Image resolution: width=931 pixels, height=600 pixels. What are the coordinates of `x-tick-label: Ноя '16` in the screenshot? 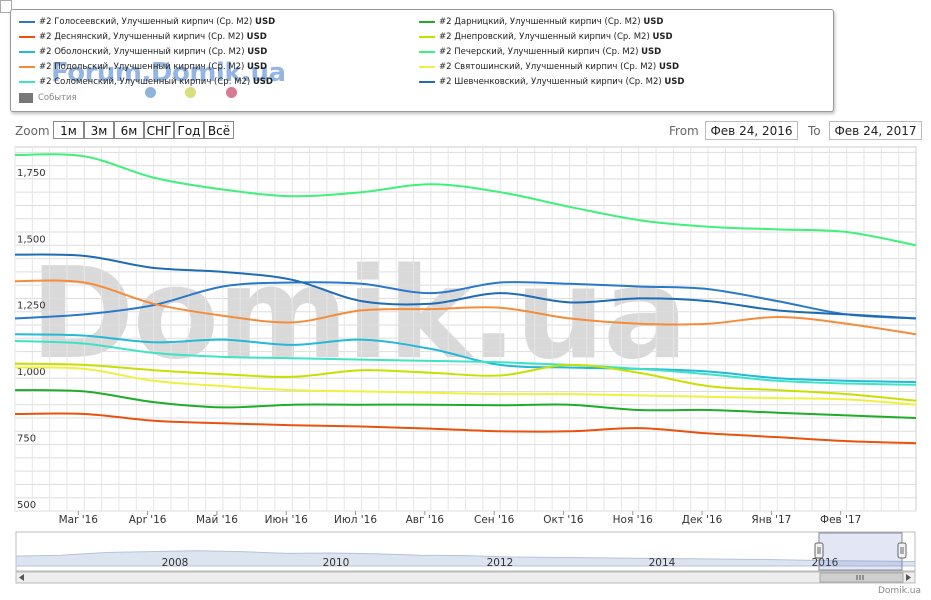 It's located at (633, 520).